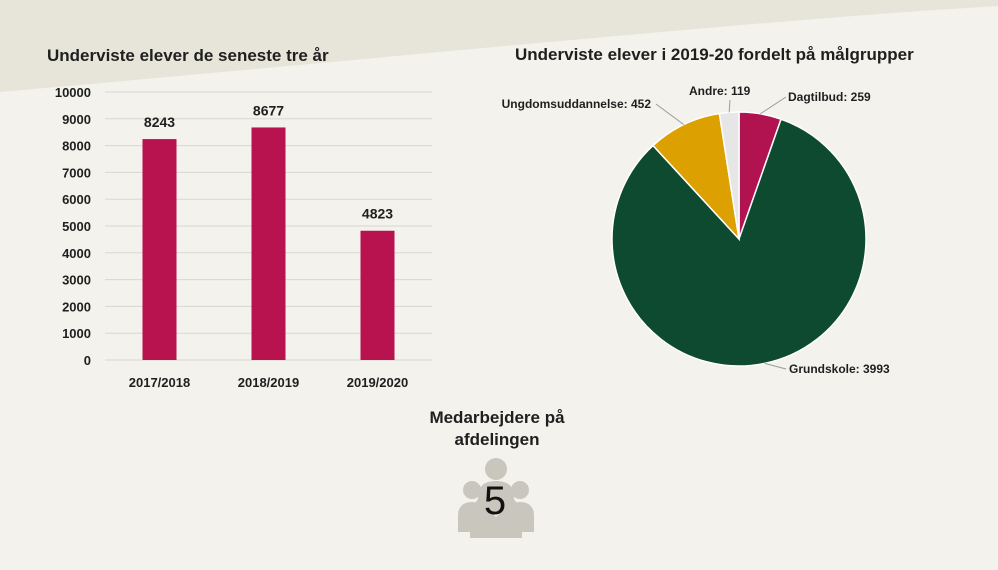 Image resolution: width=998 pixels, height=570 pixels. I want to click on bar-value-label: 8243, so click(159, 122).